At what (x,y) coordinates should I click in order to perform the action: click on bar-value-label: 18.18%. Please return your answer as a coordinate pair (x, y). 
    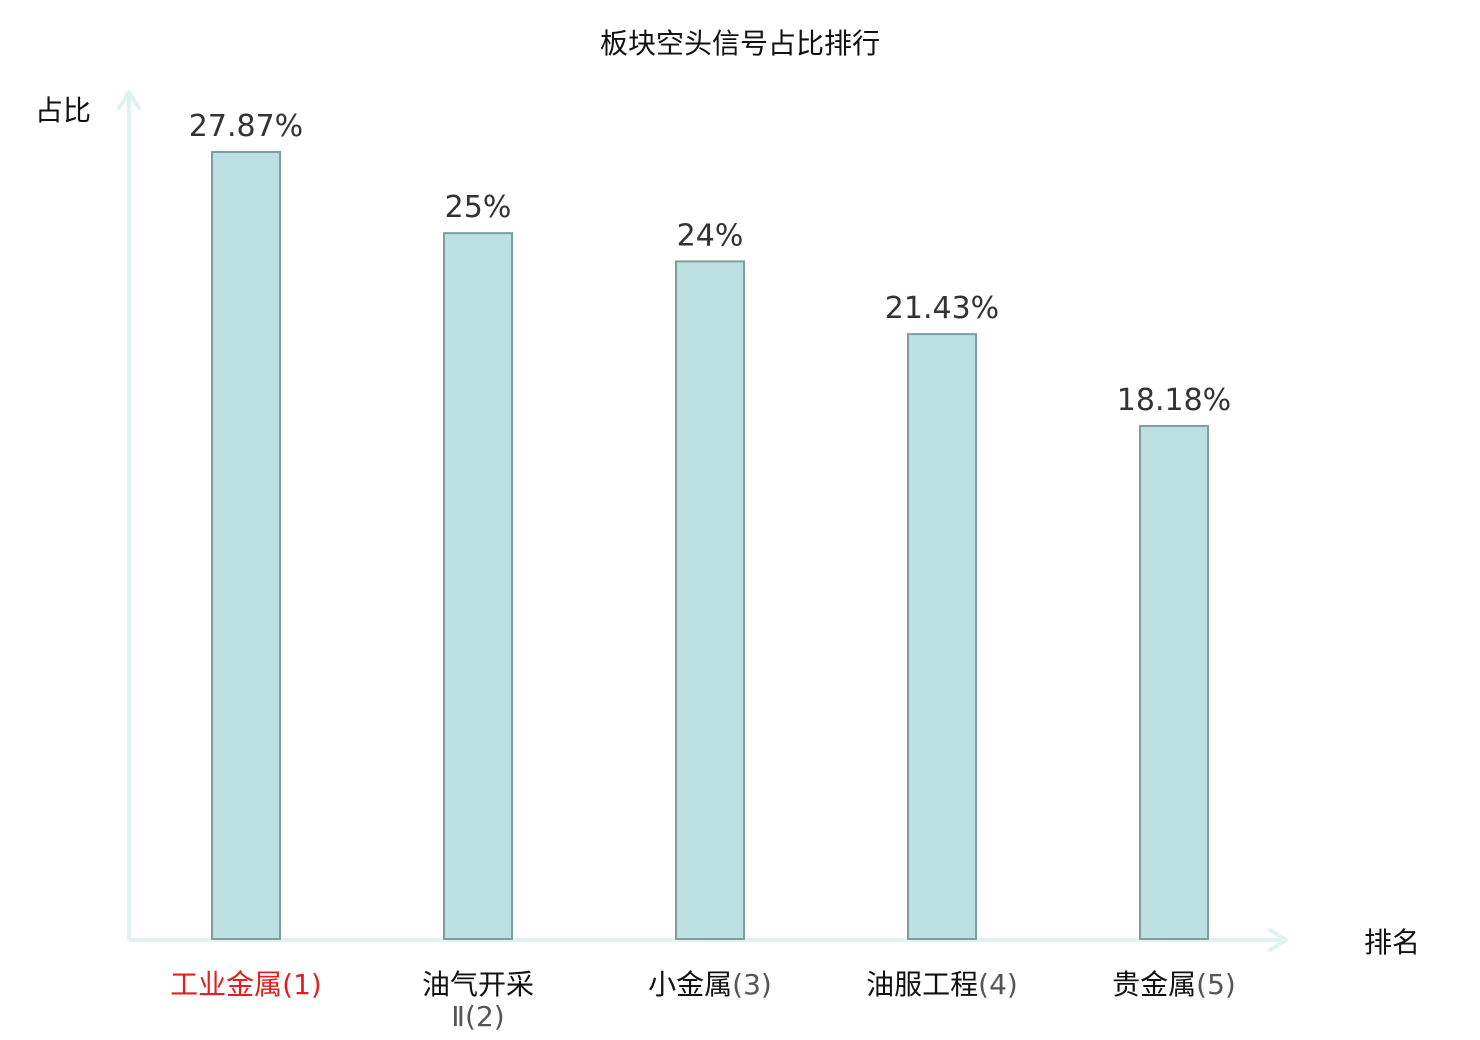
    Looking at the image, I should click on (1174, 400).